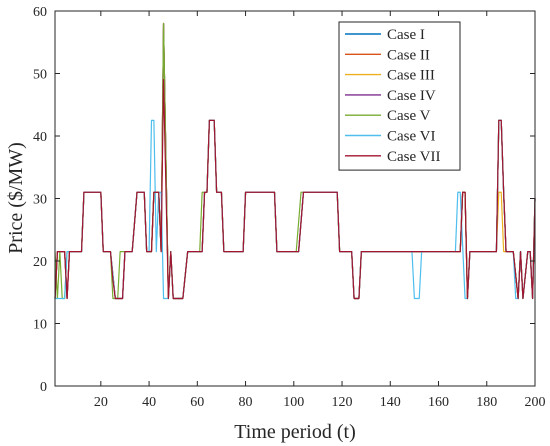  What do you see at coordinates (101, 402) in the screenshot?
I see `x-tick-label: 20` at bounding box center [101, 402].